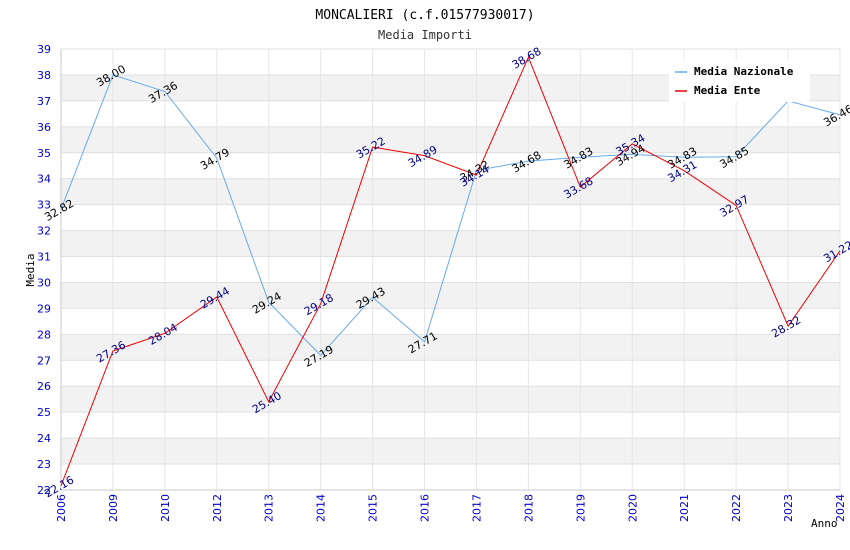 This screenshot has height=550, width=850. What do you see at coordinates (580, 508) in the screenshot?
I see `x-tick-2019: 2019` at bounding box center [580, 508].